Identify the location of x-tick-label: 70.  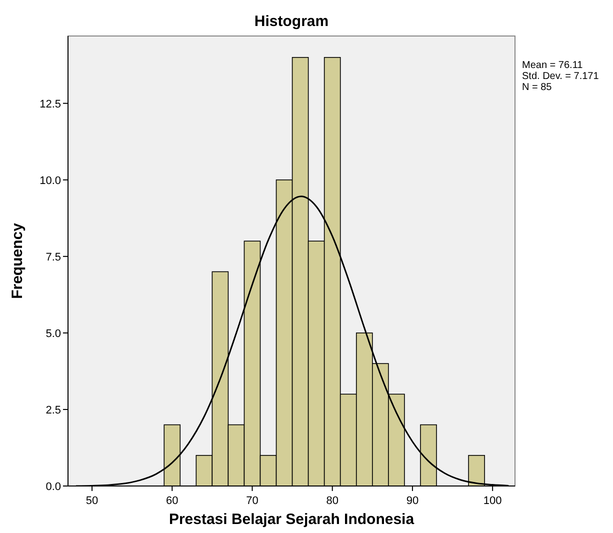
(252, 501).